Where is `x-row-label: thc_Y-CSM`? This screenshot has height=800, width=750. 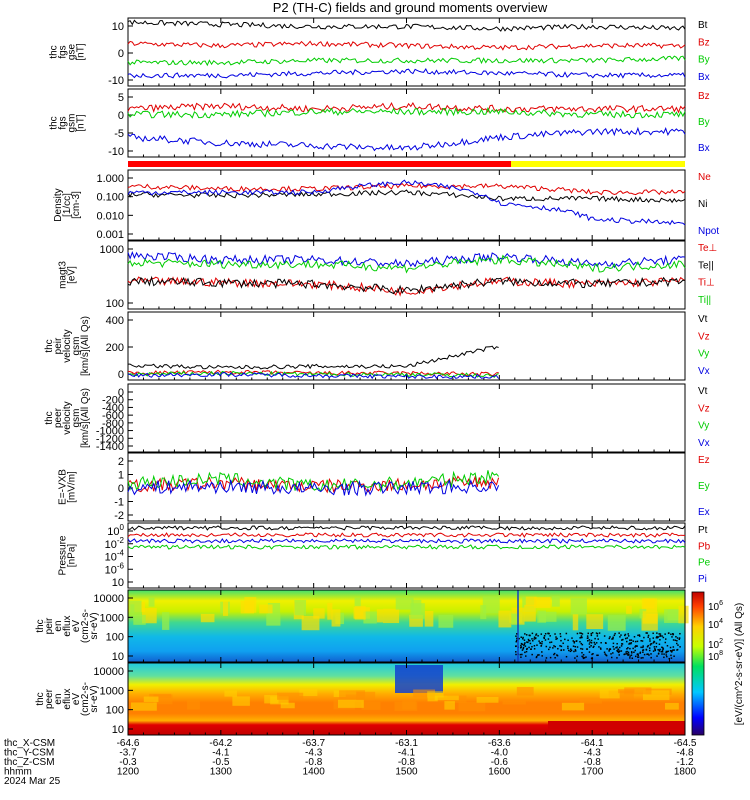 x-row-label: thc_Y-CSM is located at coordinates (29, 753).